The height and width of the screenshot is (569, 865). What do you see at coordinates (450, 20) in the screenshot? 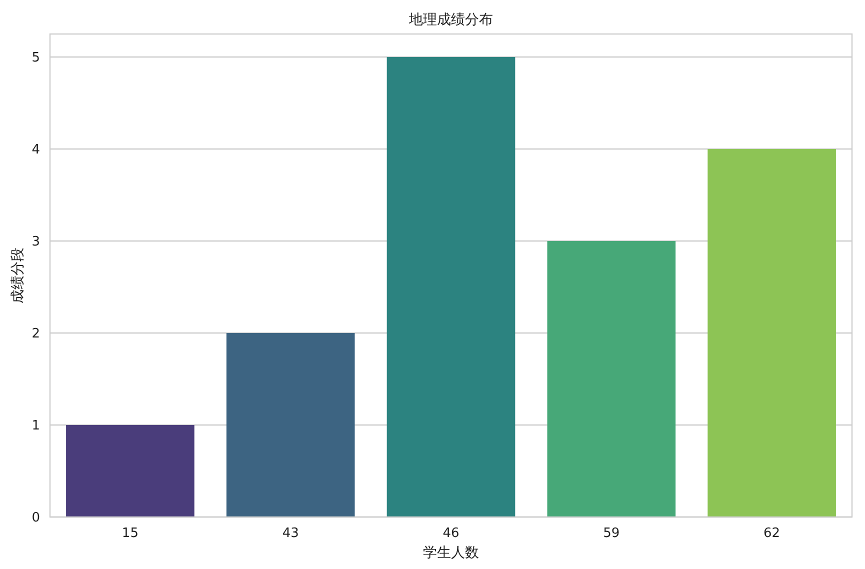
I see `chart-title: 地理成绩分布` at bounding box center [450, 20].